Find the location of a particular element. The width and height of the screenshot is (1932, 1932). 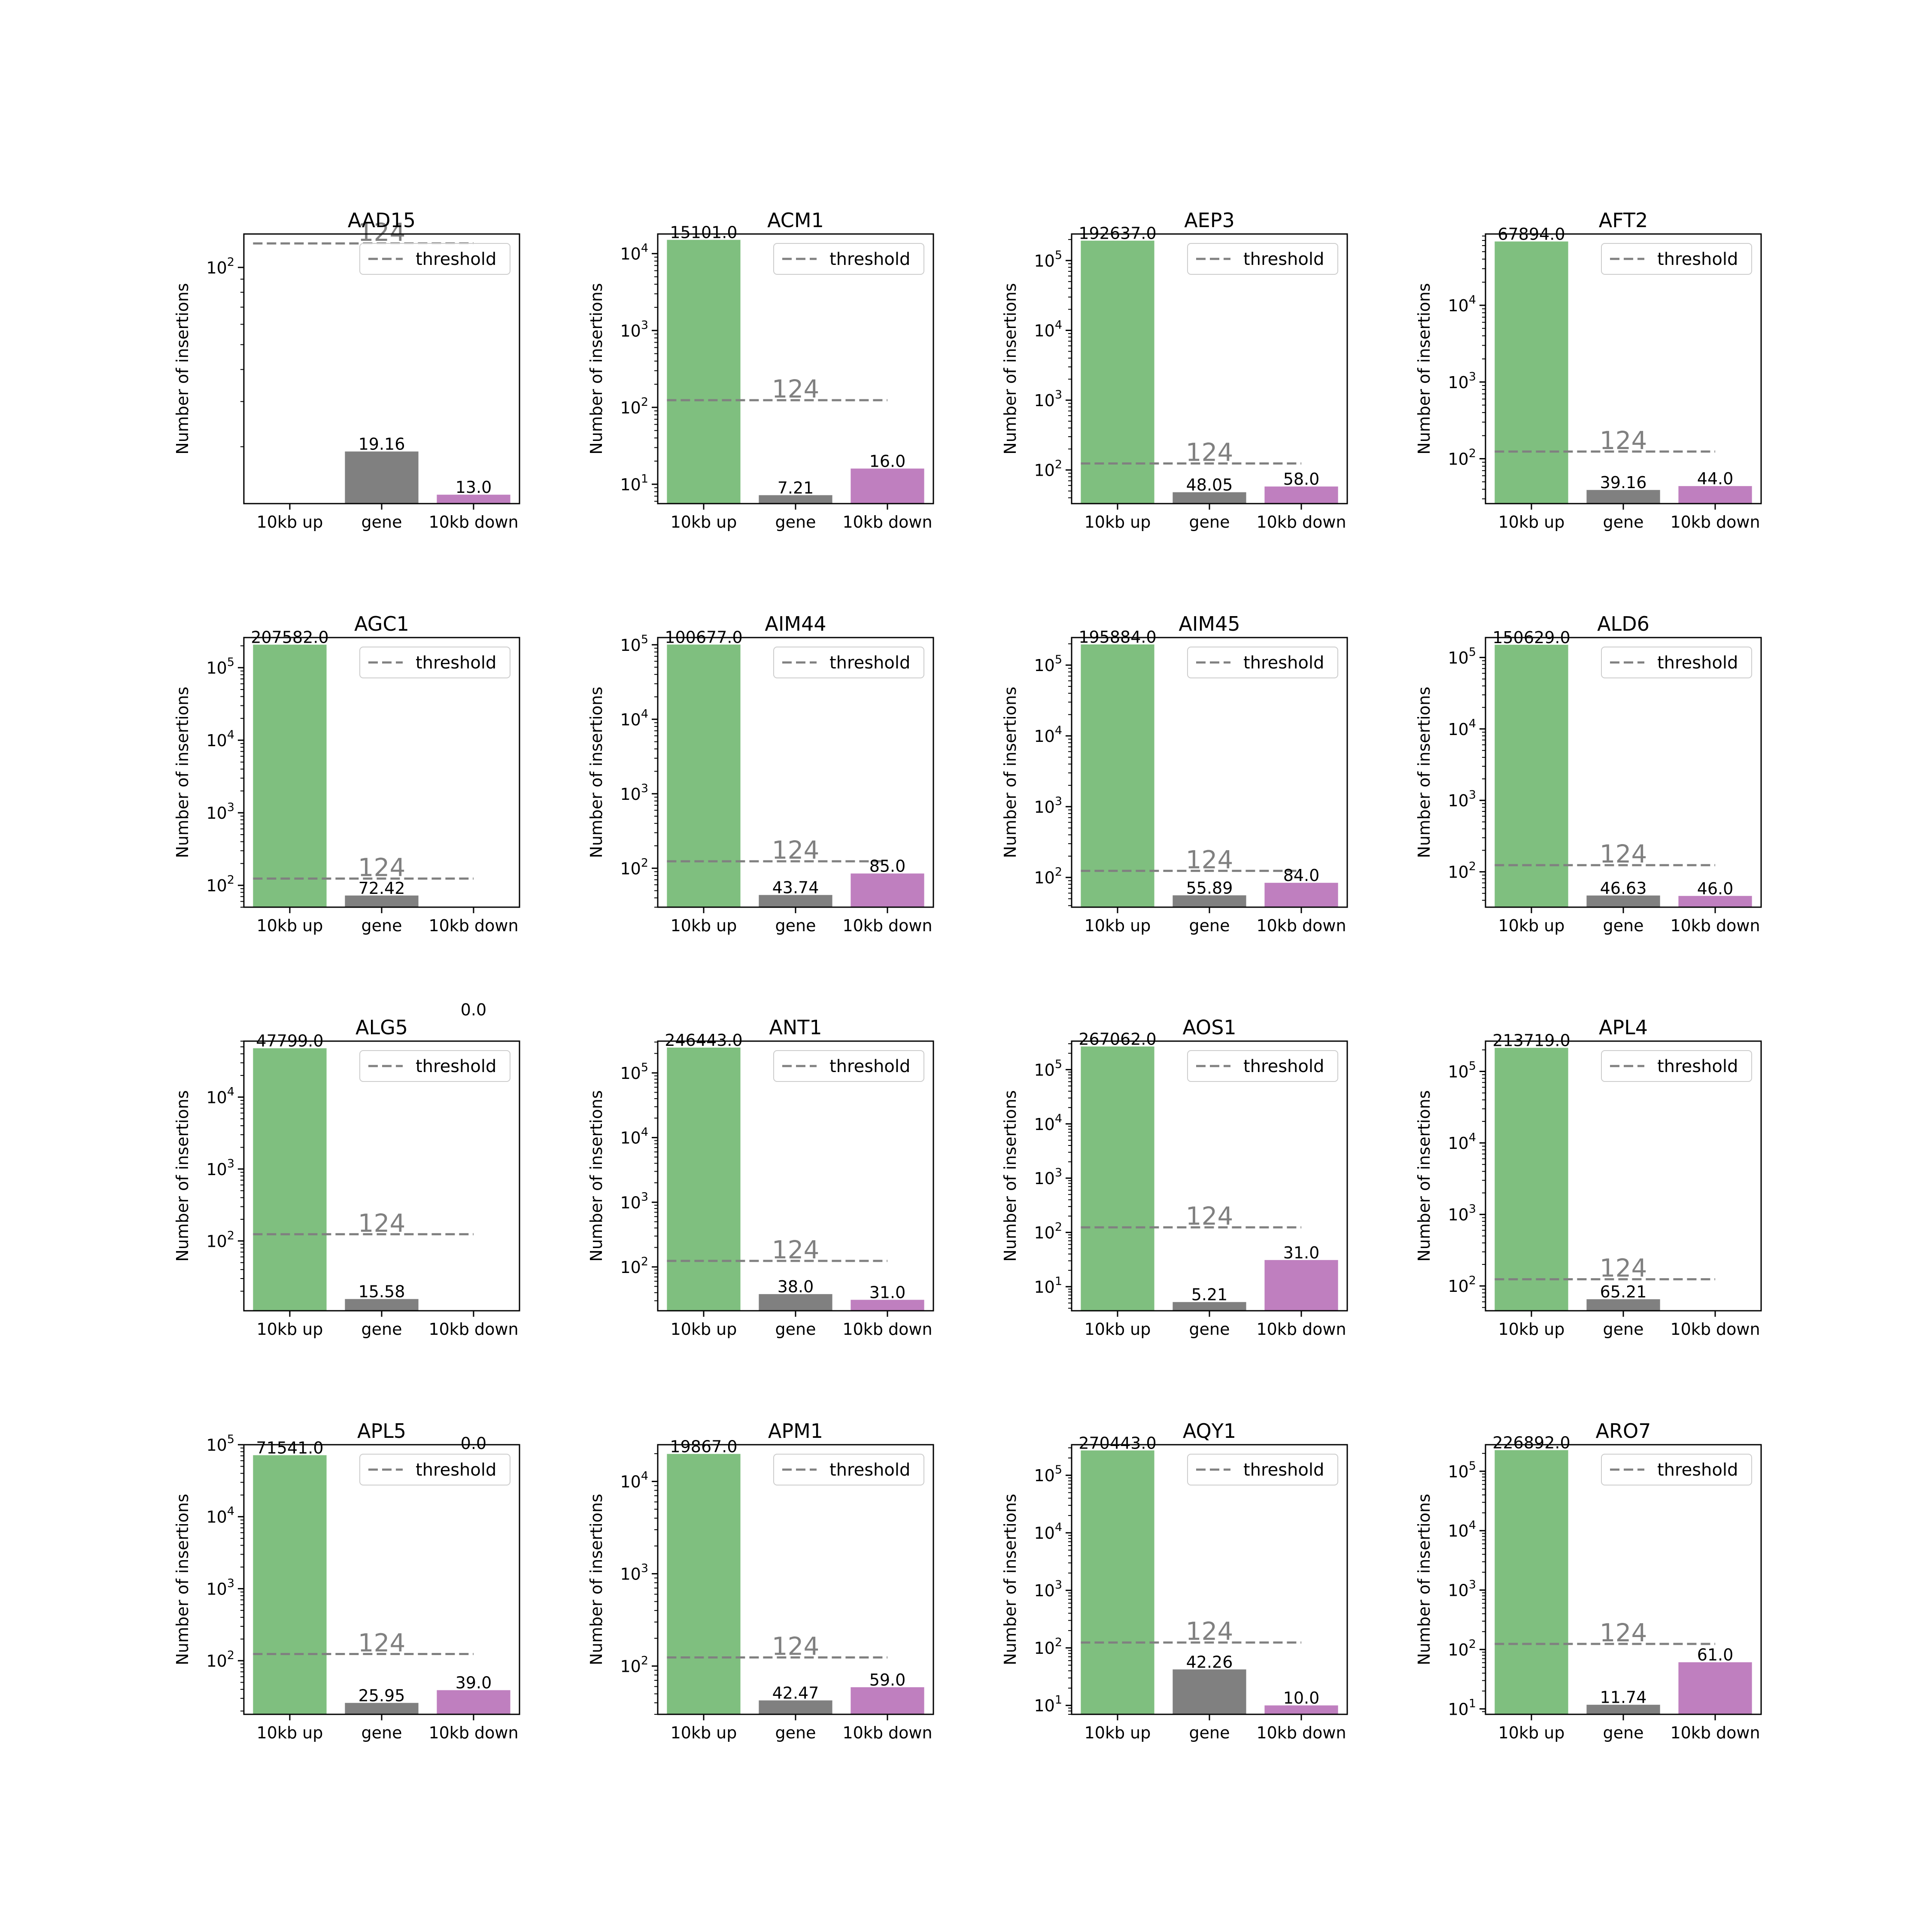

bar-value-label: 39.0 is located at coordinates (474, 1683).